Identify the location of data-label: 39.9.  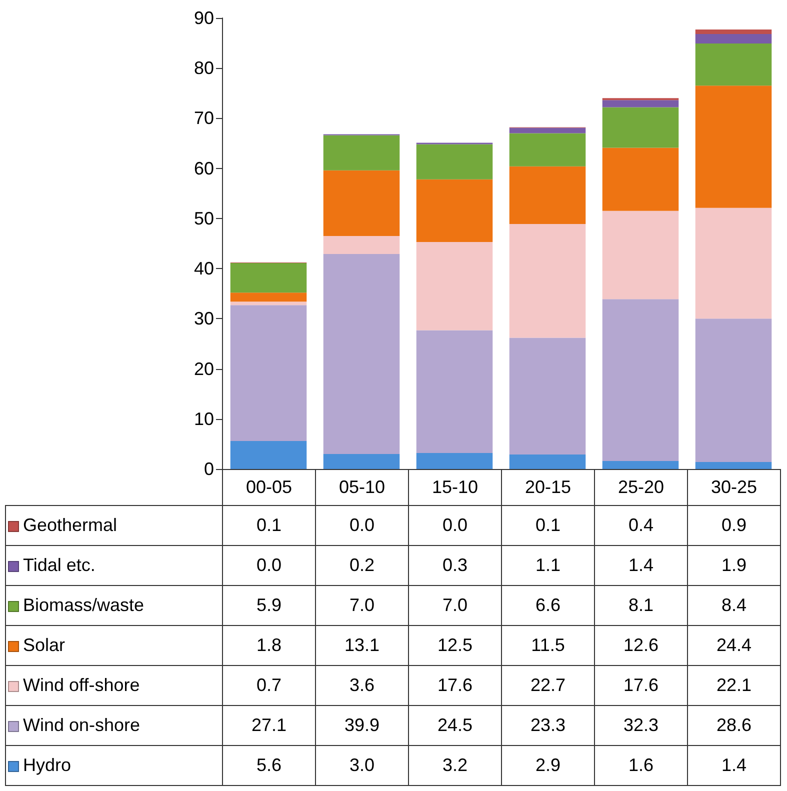
(362, 726).